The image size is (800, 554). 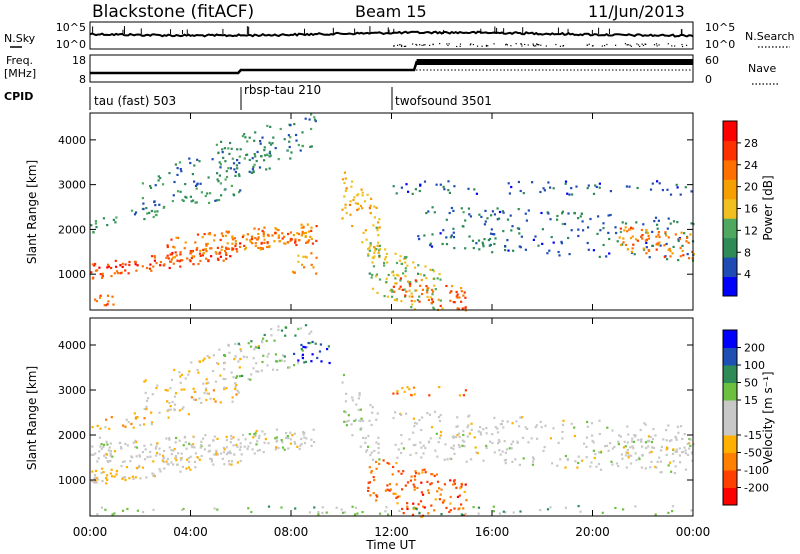 What do you see at coordinates (730, 339) in the screenshot?
I see `colorbar-swatch` at bounding box center [730, 339].